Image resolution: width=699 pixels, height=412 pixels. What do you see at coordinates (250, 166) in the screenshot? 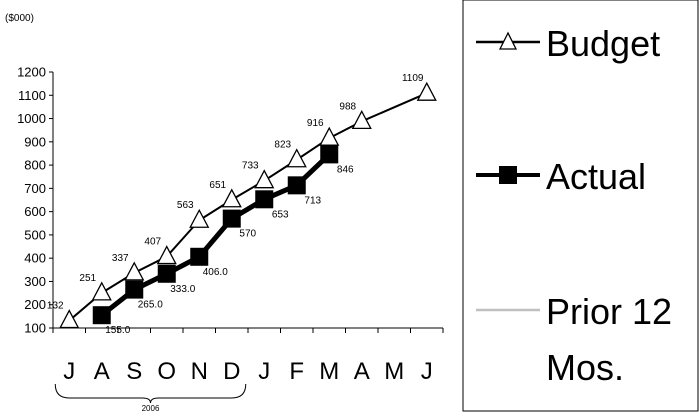
I see `budget-data-label: 733` at bounding box center [250, 166].